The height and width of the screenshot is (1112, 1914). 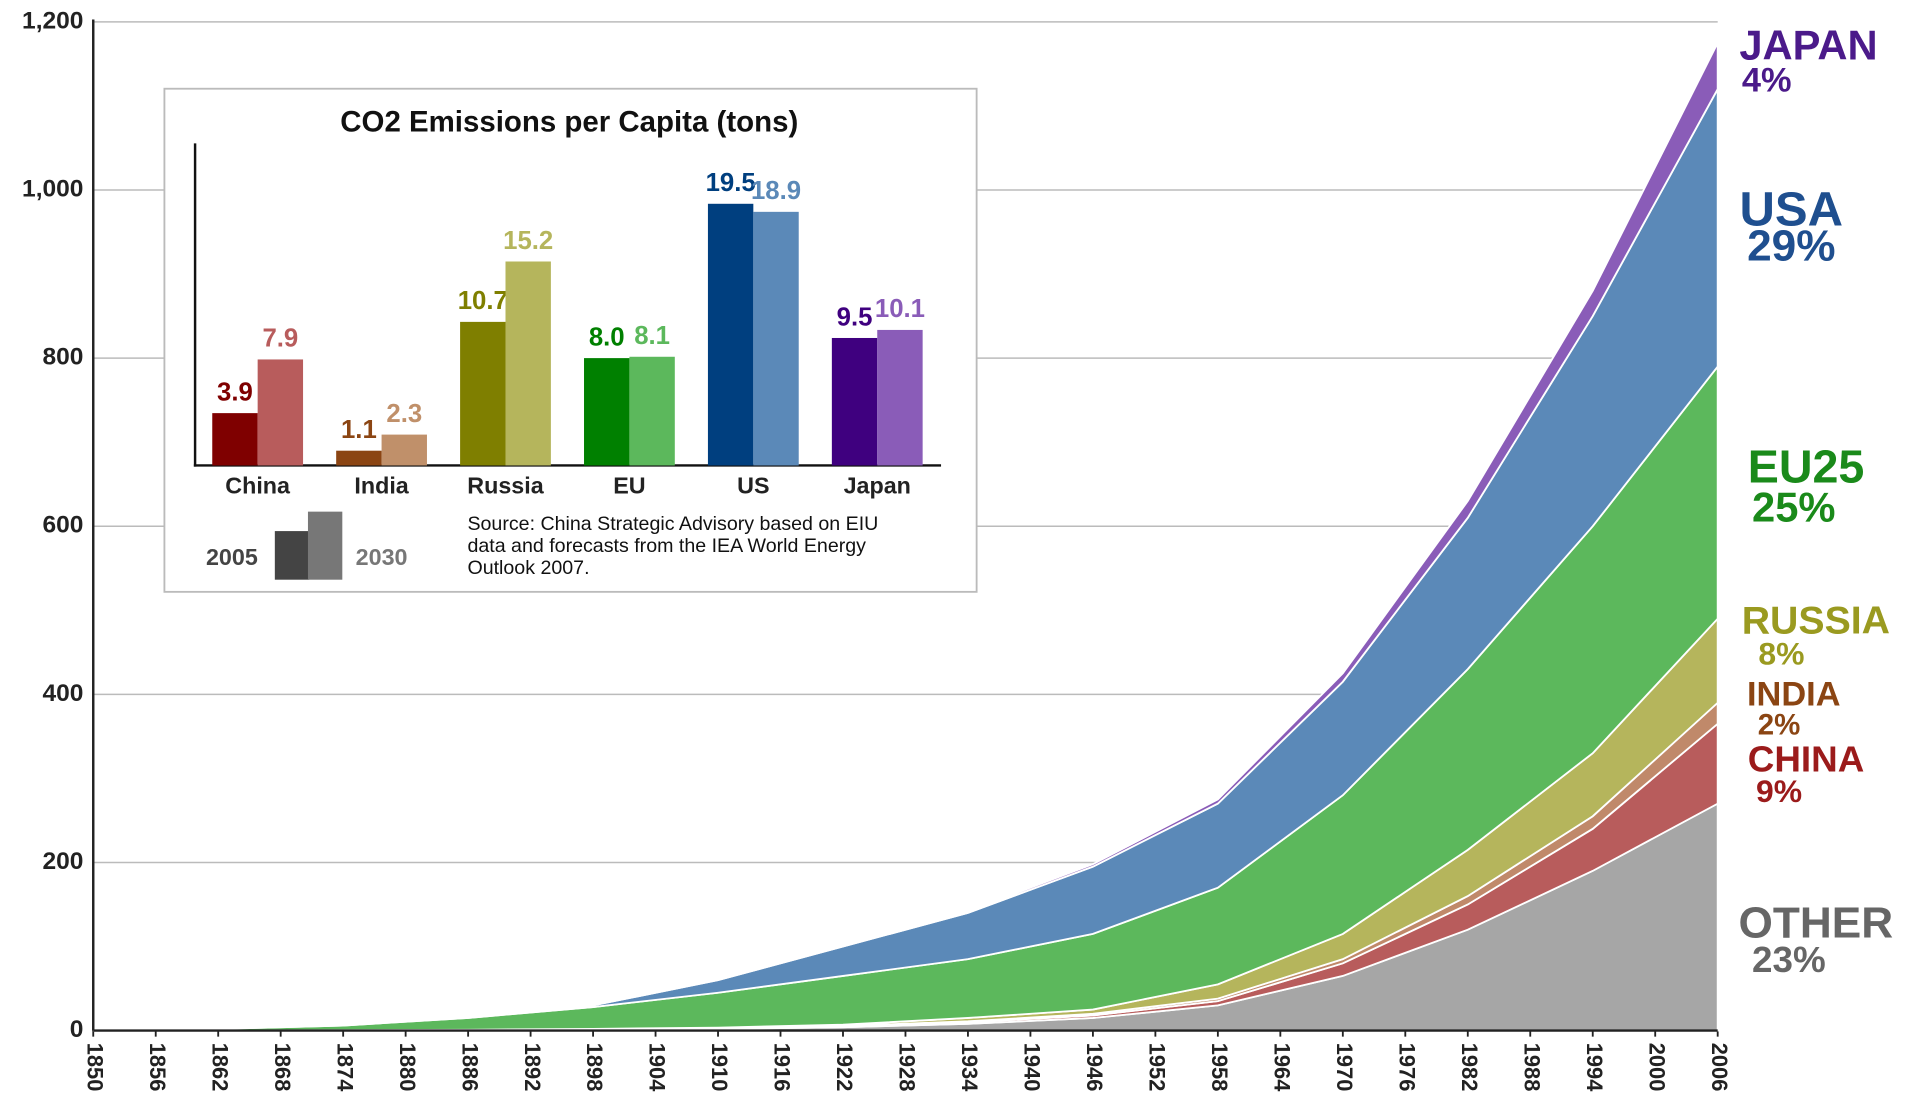 What do you see at coordinates (1794, 694) in the screenshot?
I see `series-name: INDIA` at bounding box center [1794, 694].